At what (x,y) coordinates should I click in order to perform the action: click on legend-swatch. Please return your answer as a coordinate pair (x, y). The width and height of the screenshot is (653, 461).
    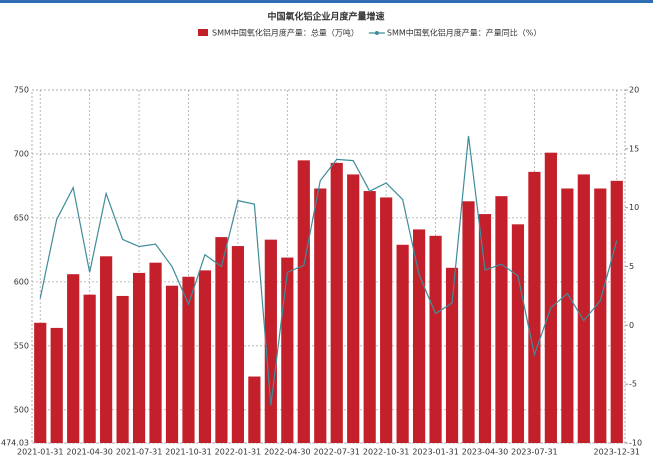
    Looking at the image, I should click on (203, 32).